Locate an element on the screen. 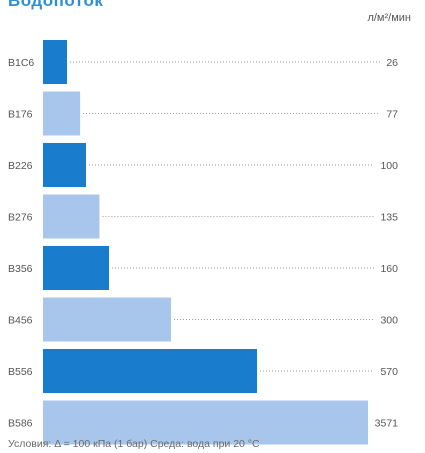  category-label: B456 is located at coordinates (20, 321).